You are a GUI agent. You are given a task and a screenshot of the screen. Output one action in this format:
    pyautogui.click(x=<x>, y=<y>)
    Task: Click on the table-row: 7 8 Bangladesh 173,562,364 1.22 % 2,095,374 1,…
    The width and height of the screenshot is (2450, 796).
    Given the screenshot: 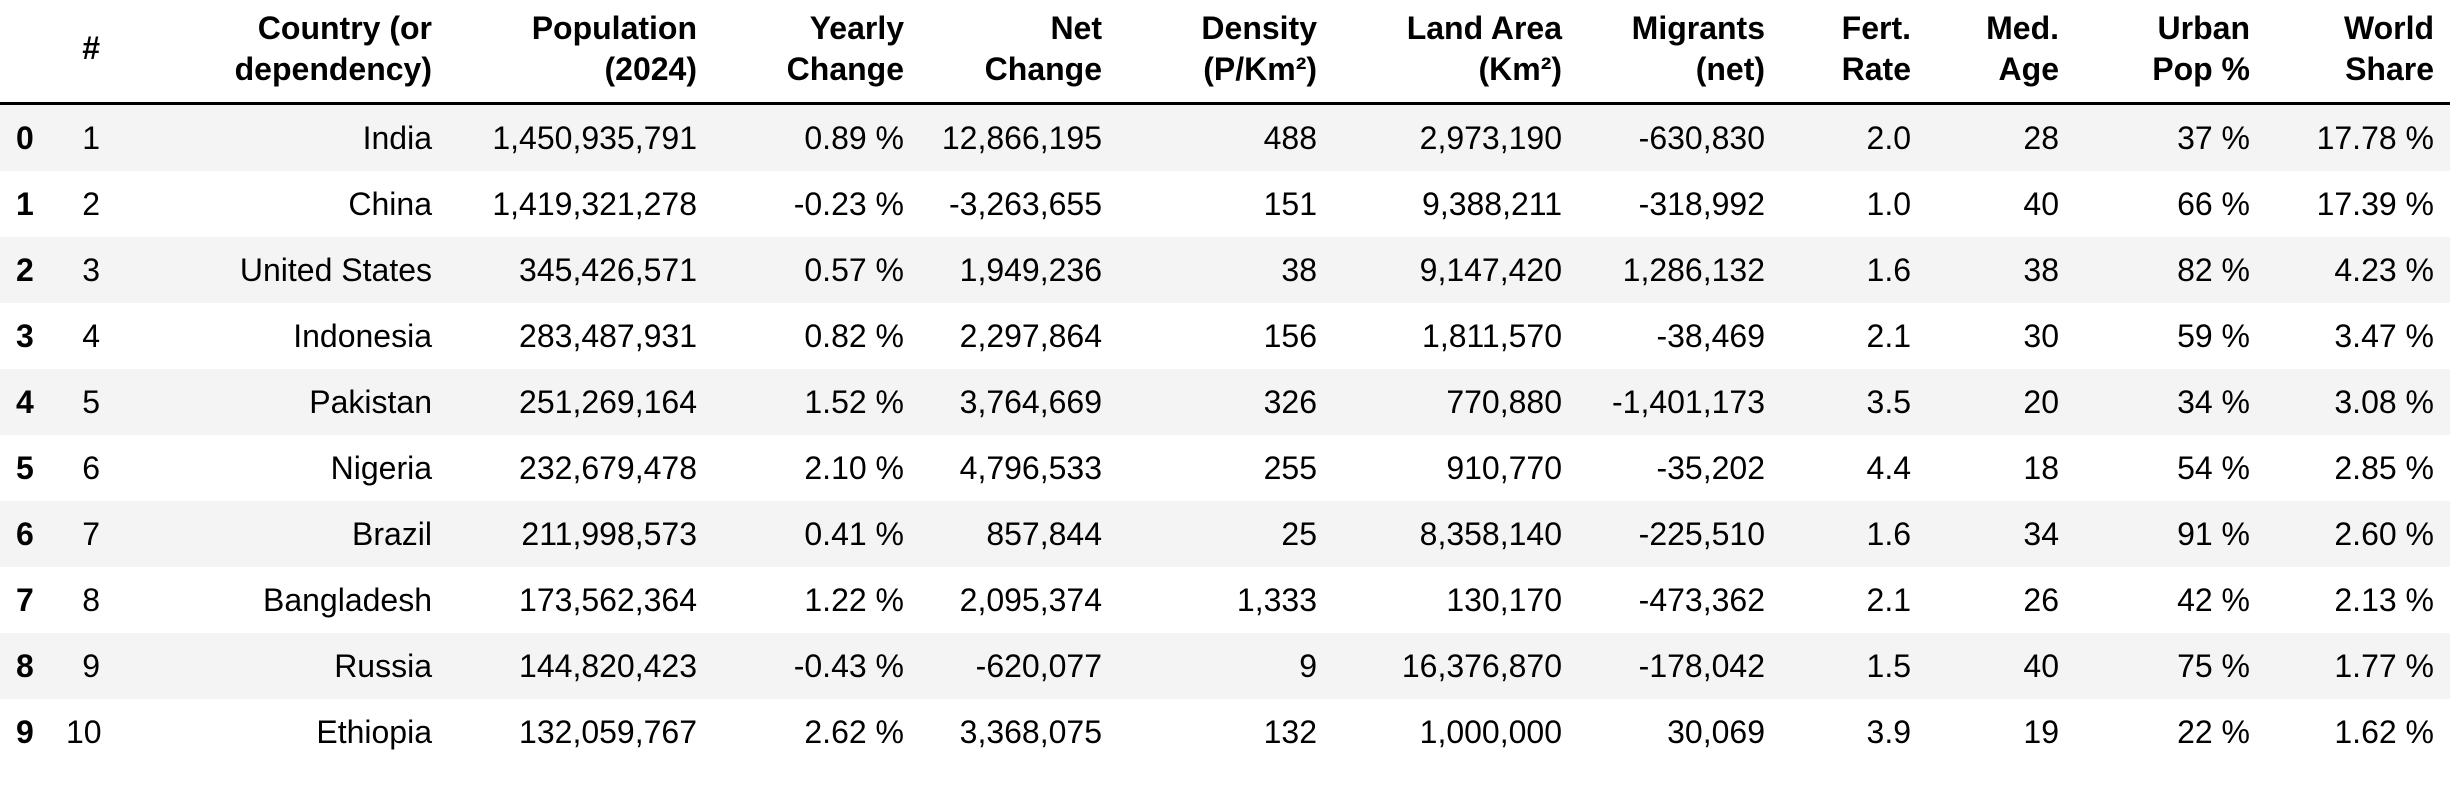 What is the action you would take?
    pyautogui.click(x=1225, y=599)
    